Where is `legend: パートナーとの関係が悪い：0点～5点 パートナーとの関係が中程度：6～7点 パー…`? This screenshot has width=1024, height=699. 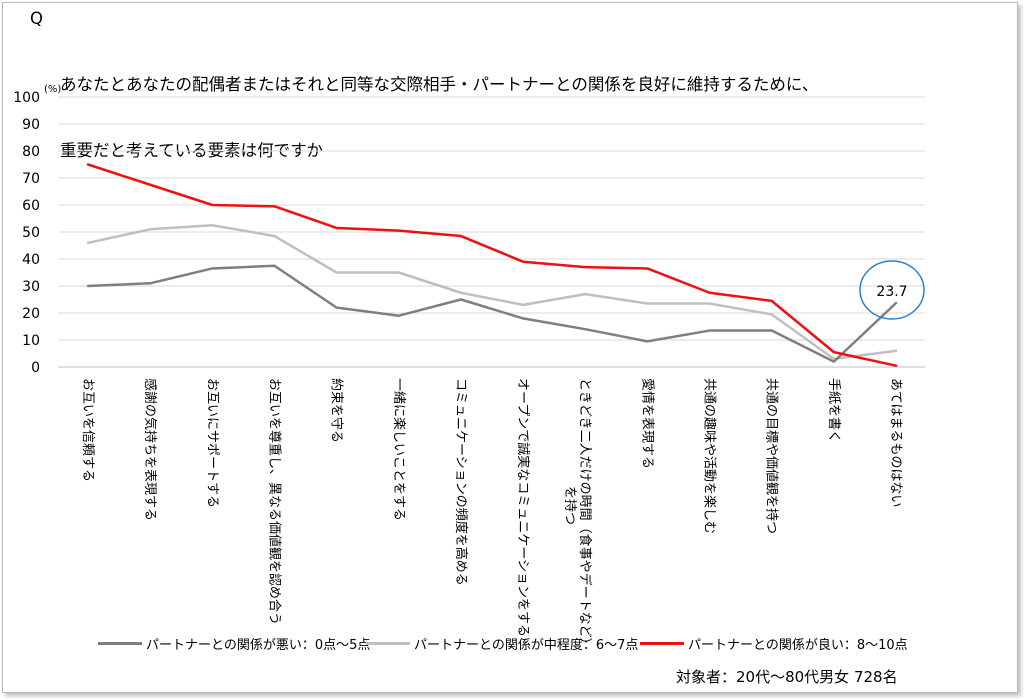
legend: パートナーとの関係が悪い：0点～5点 パートナーとの関係が中程度：6～7点 パー… is located at coordinates (512, 646).